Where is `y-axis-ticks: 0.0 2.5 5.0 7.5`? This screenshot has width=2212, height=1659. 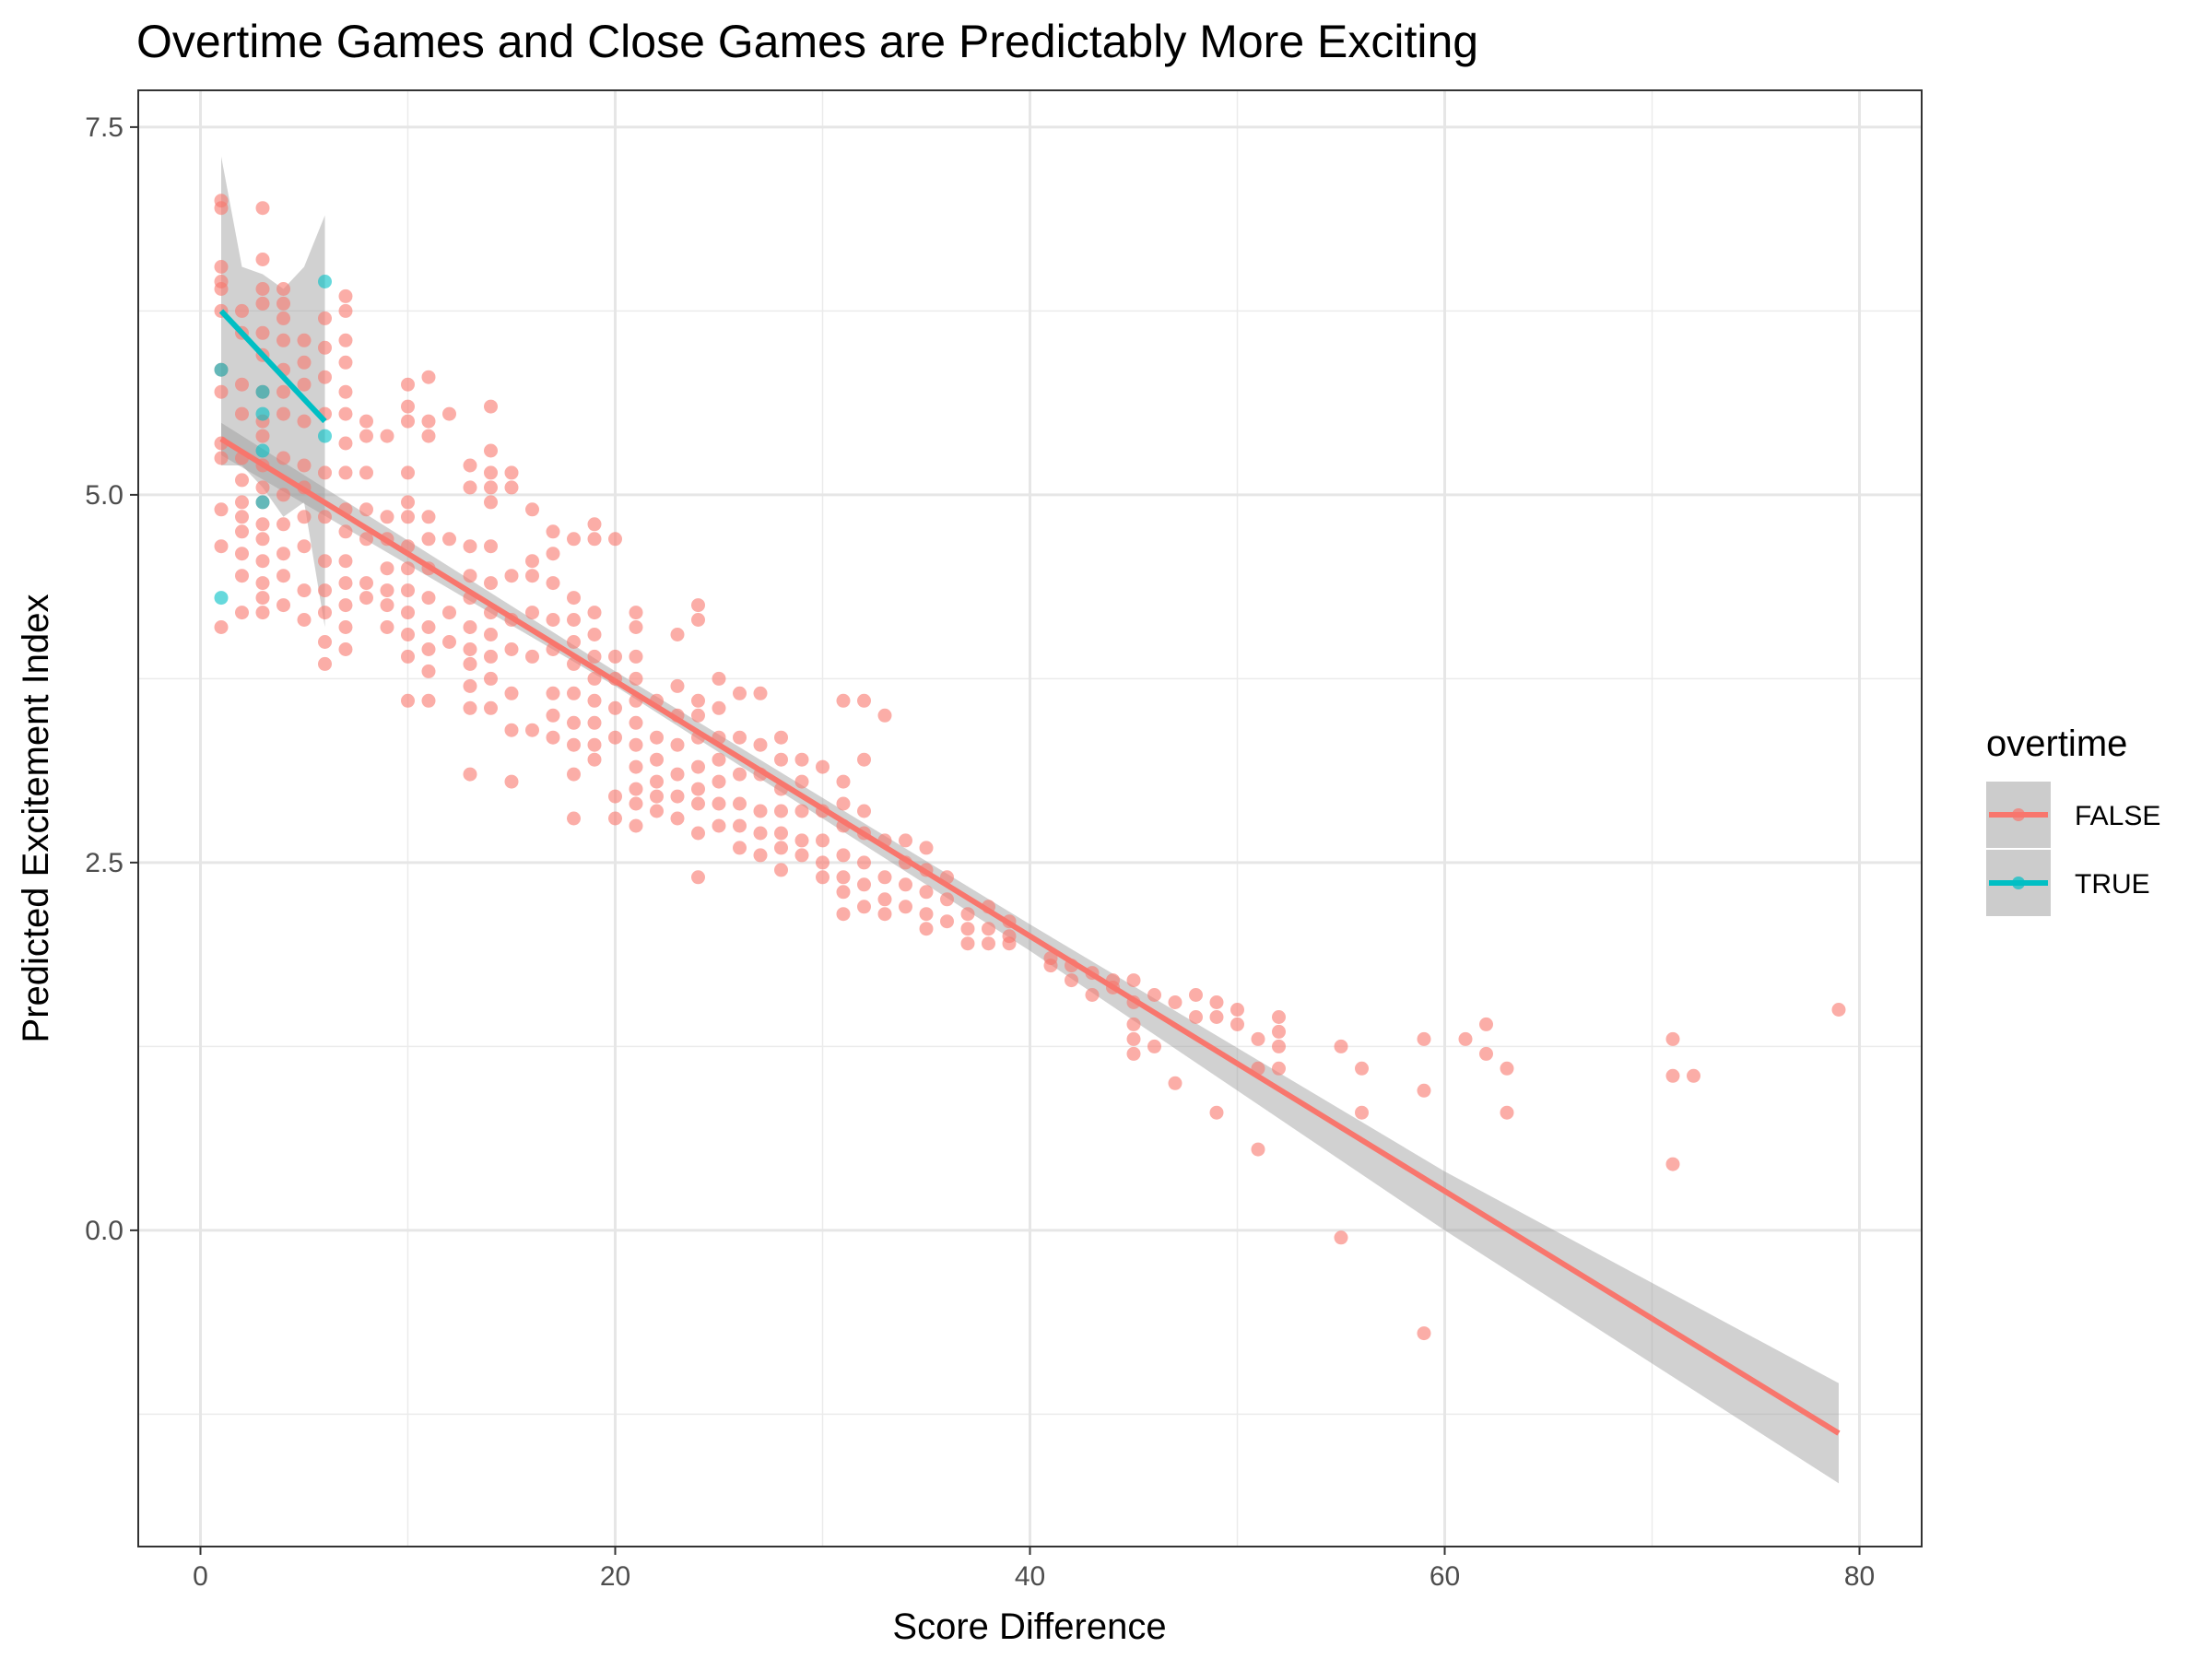 y-axis-ticks: 0.0 2.5 5.0 7.5 is located at coordinates (111, 679).